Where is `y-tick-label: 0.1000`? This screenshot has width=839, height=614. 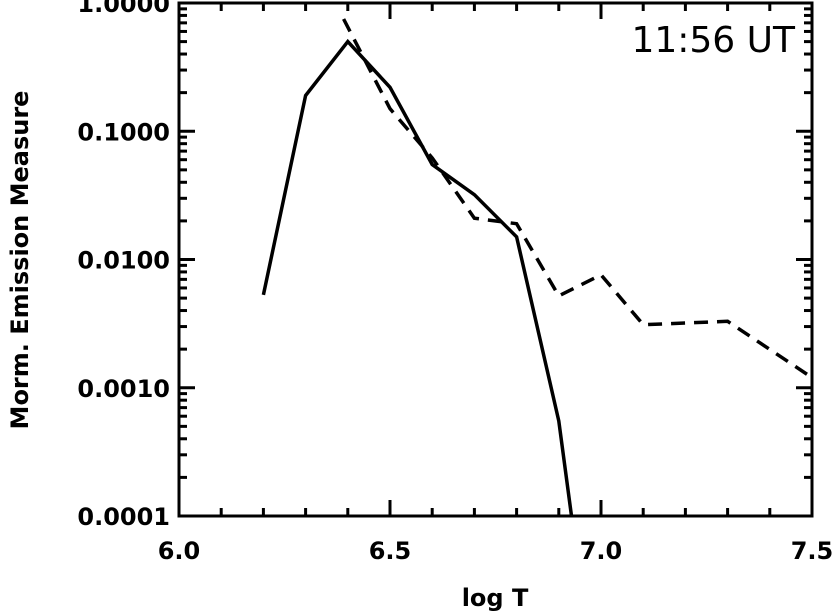 y-tick-label: 0.1000 is located at coordinates (123, 132).